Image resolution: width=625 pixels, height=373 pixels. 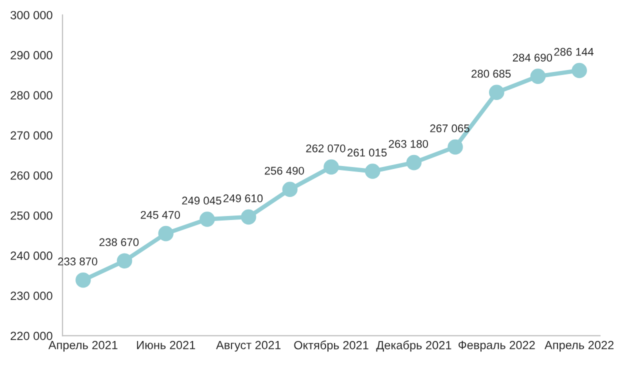 I want to click on y-tick-label: 270 000, so click(x=31, y=135).